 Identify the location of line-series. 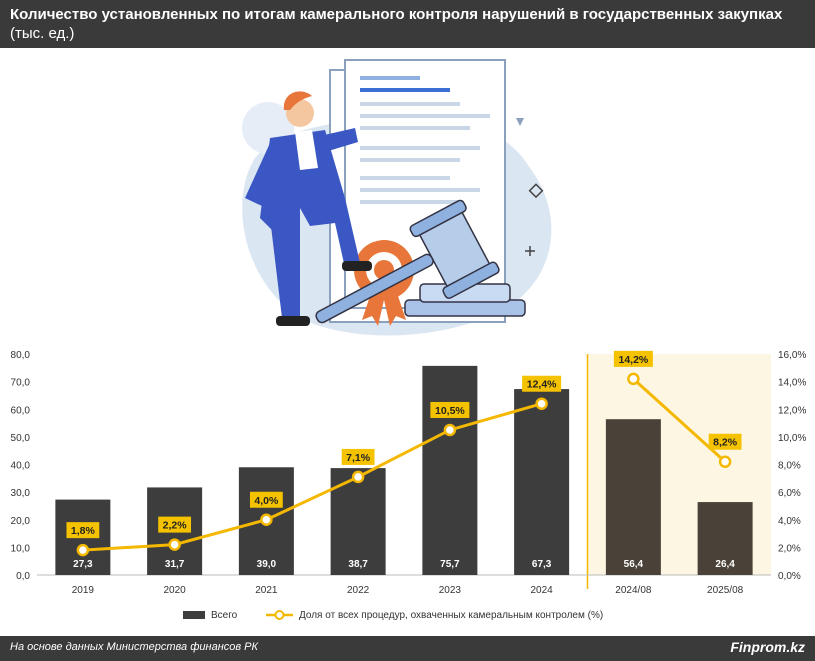
(312, 477).